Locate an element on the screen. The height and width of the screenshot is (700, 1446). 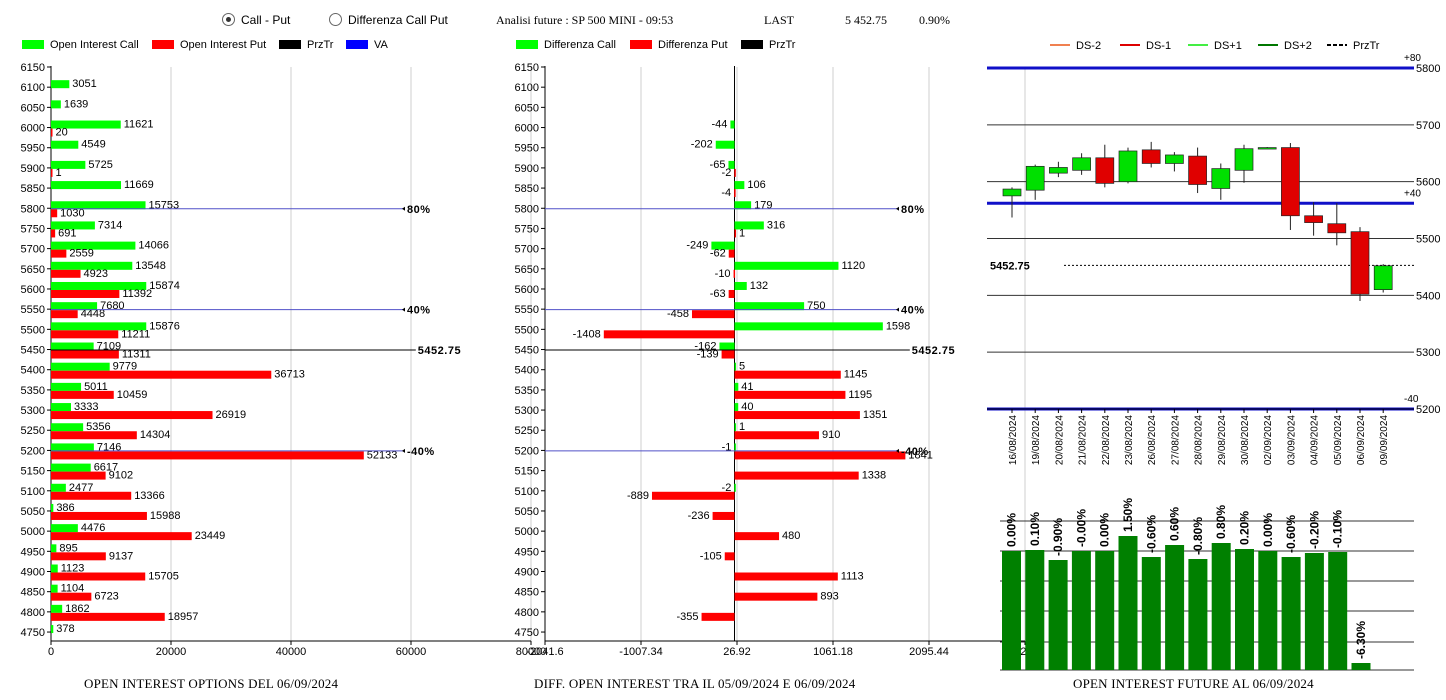
y-tick-label: 5600 is located at coordinates (527, 290).